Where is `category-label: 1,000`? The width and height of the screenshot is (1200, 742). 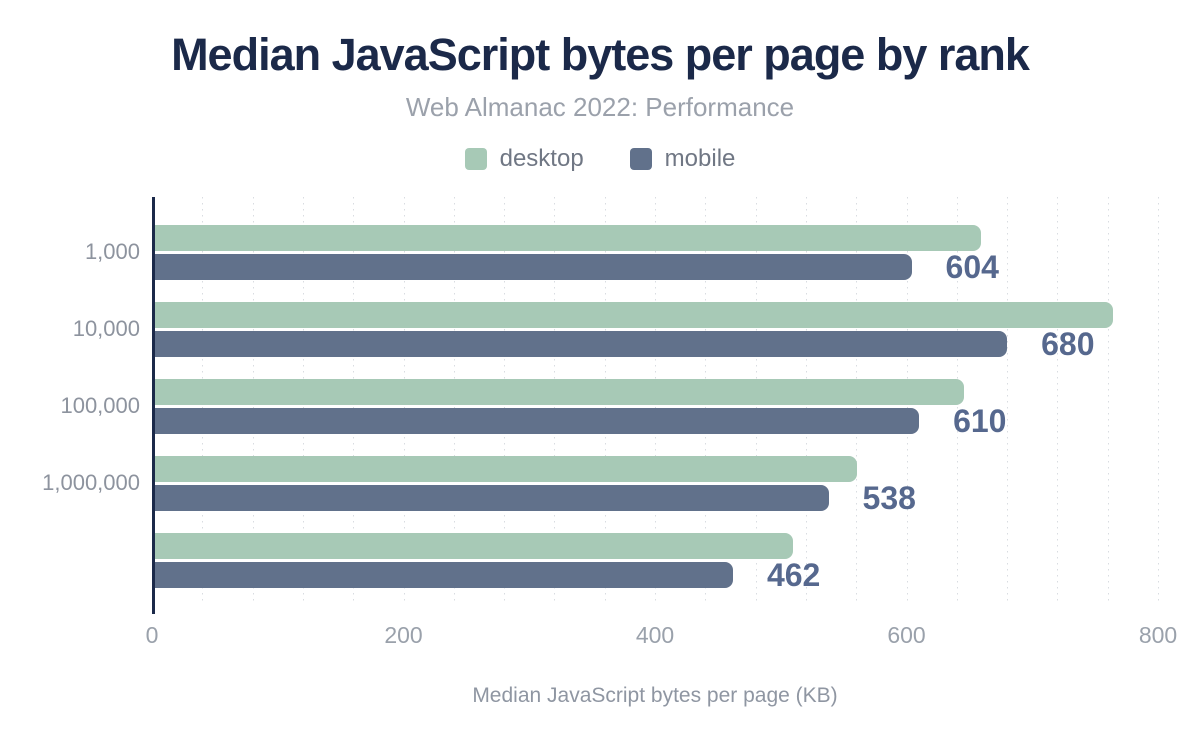 category-label: 1,000 is located at coordinates (112, 251).